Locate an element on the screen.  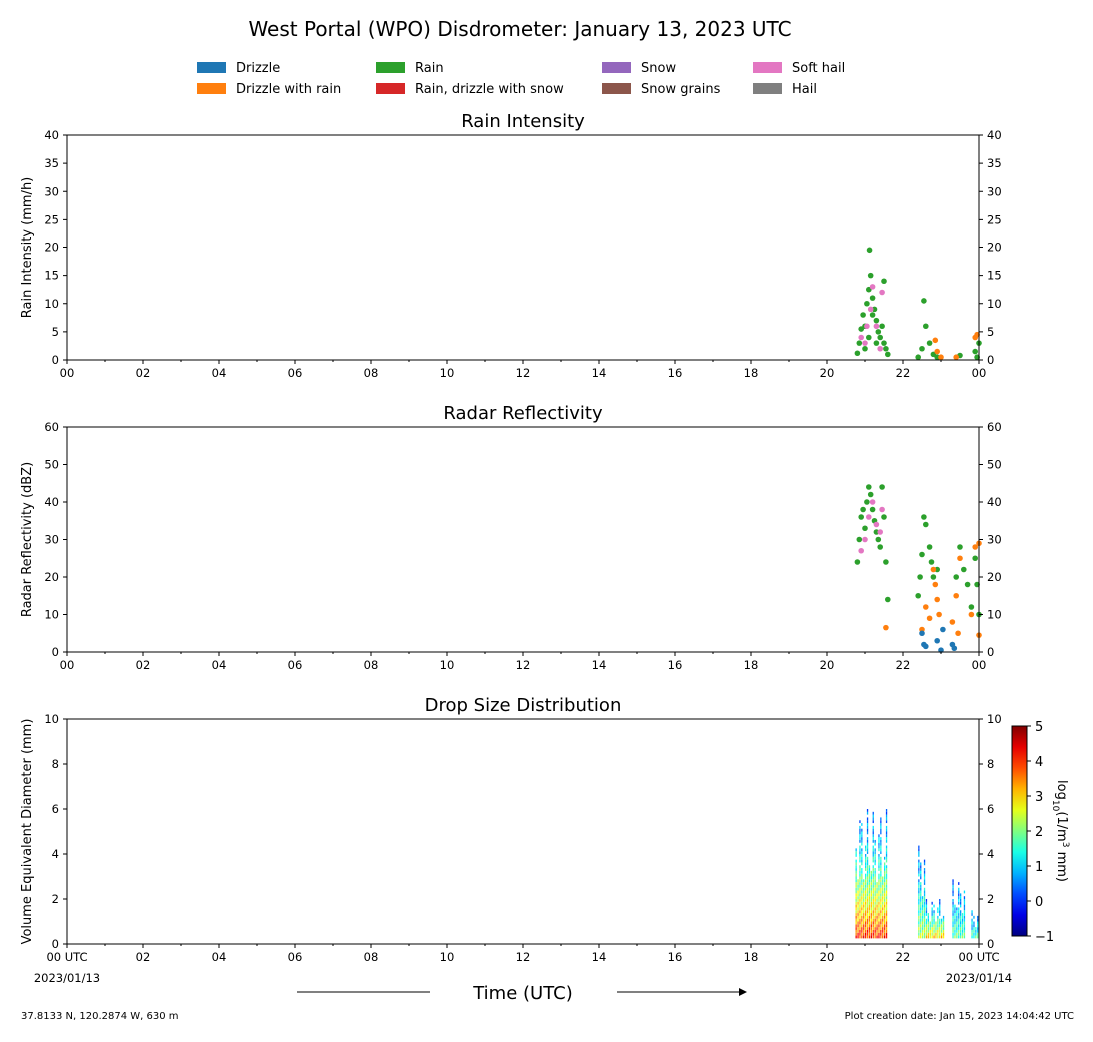
x-tick-label: 18 is located at coordinates (751, 957).